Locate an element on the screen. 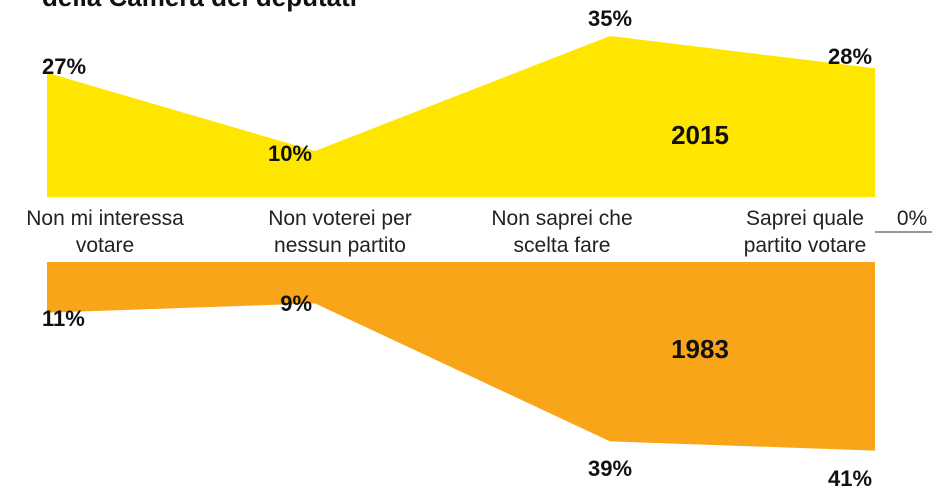  category-label: nessun partito is located at coordinates (340, 245).